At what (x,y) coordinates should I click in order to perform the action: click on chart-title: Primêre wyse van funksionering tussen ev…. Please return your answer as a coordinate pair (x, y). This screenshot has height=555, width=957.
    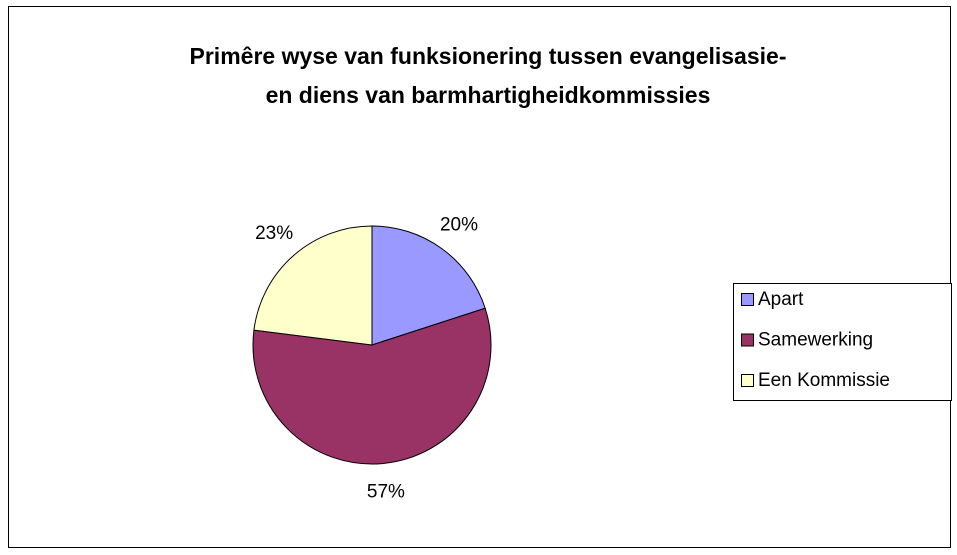
    Looking at the image, I should click on (488, 75).